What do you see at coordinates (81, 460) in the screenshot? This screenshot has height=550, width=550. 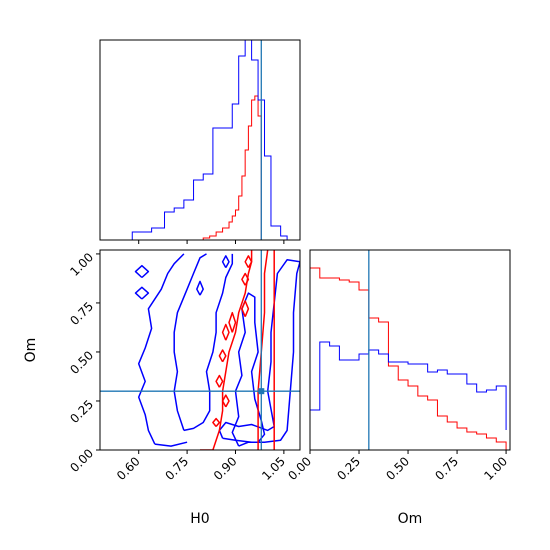 I see `y-tick-label: 0.00` at bounding box center [81, 460].